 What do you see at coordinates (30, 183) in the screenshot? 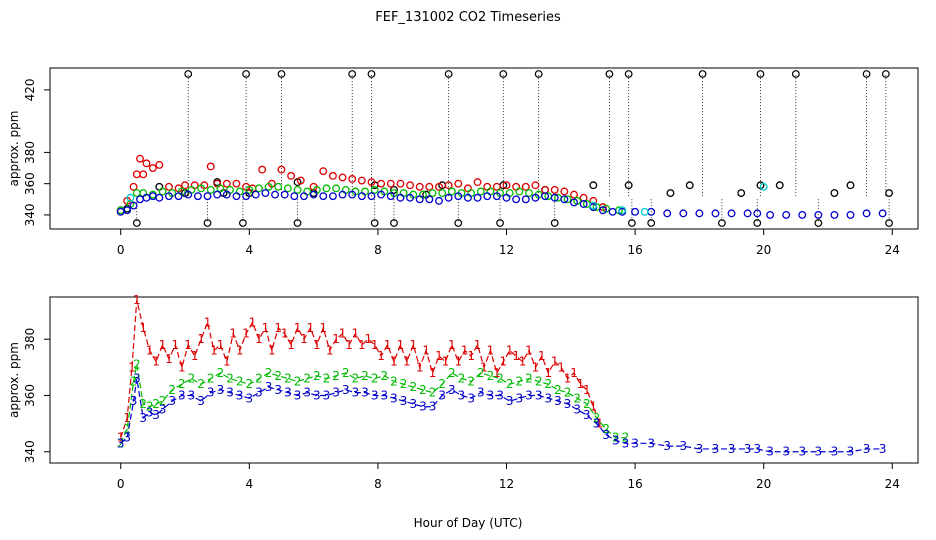
I see `y-tick-label: 360` at bounding box center [30, 183].